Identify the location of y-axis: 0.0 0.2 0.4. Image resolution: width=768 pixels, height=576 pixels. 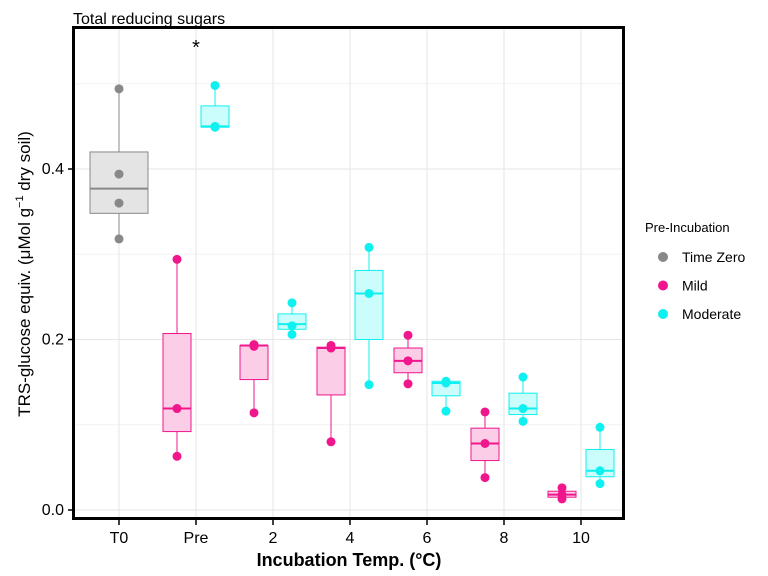
(57, 340).